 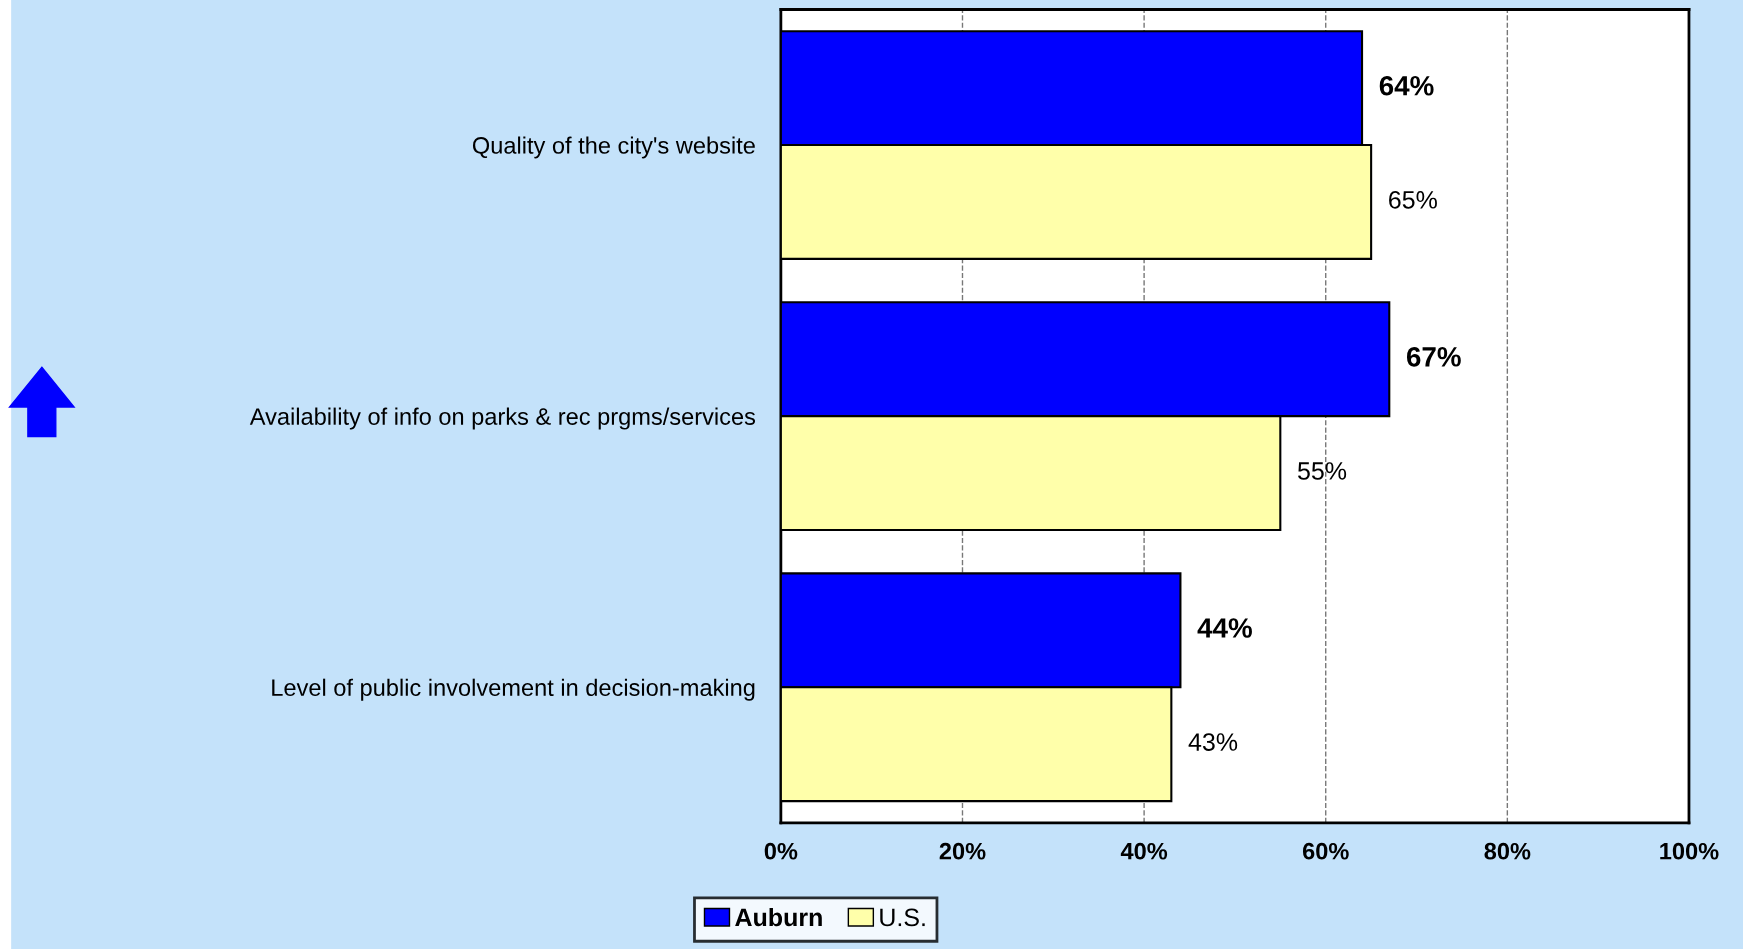 I want to click on x-tick-label: 60%, so click(x=1325, y=851).